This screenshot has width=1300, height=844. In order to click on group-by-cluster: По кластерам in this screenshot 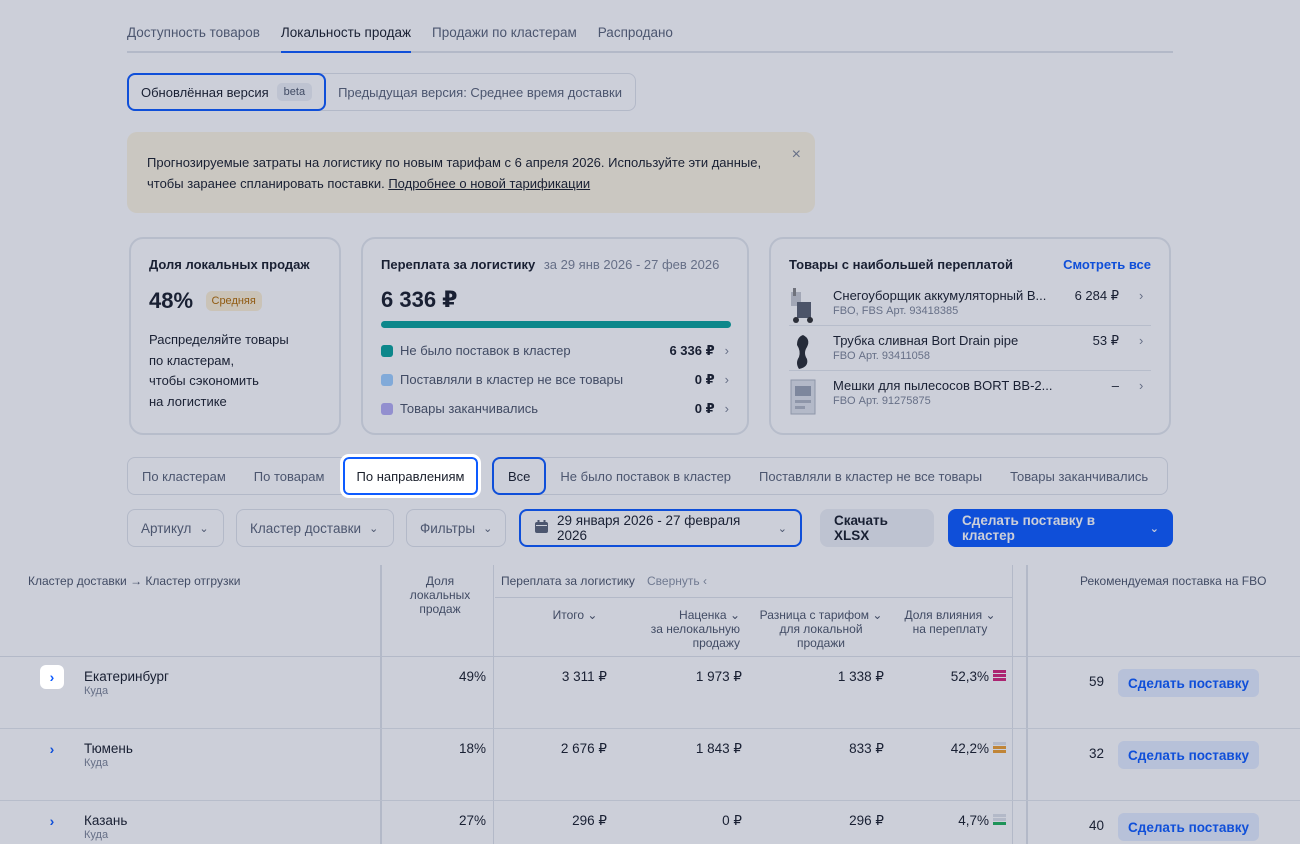, I will do `click(184, 476)`.